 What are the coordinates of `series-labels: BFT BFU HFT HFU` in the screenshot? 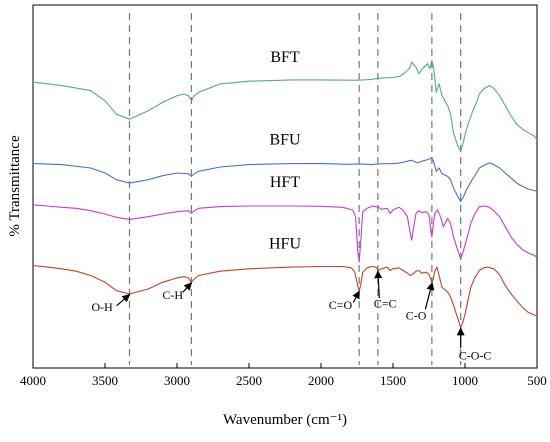 It's located at (285, 151).